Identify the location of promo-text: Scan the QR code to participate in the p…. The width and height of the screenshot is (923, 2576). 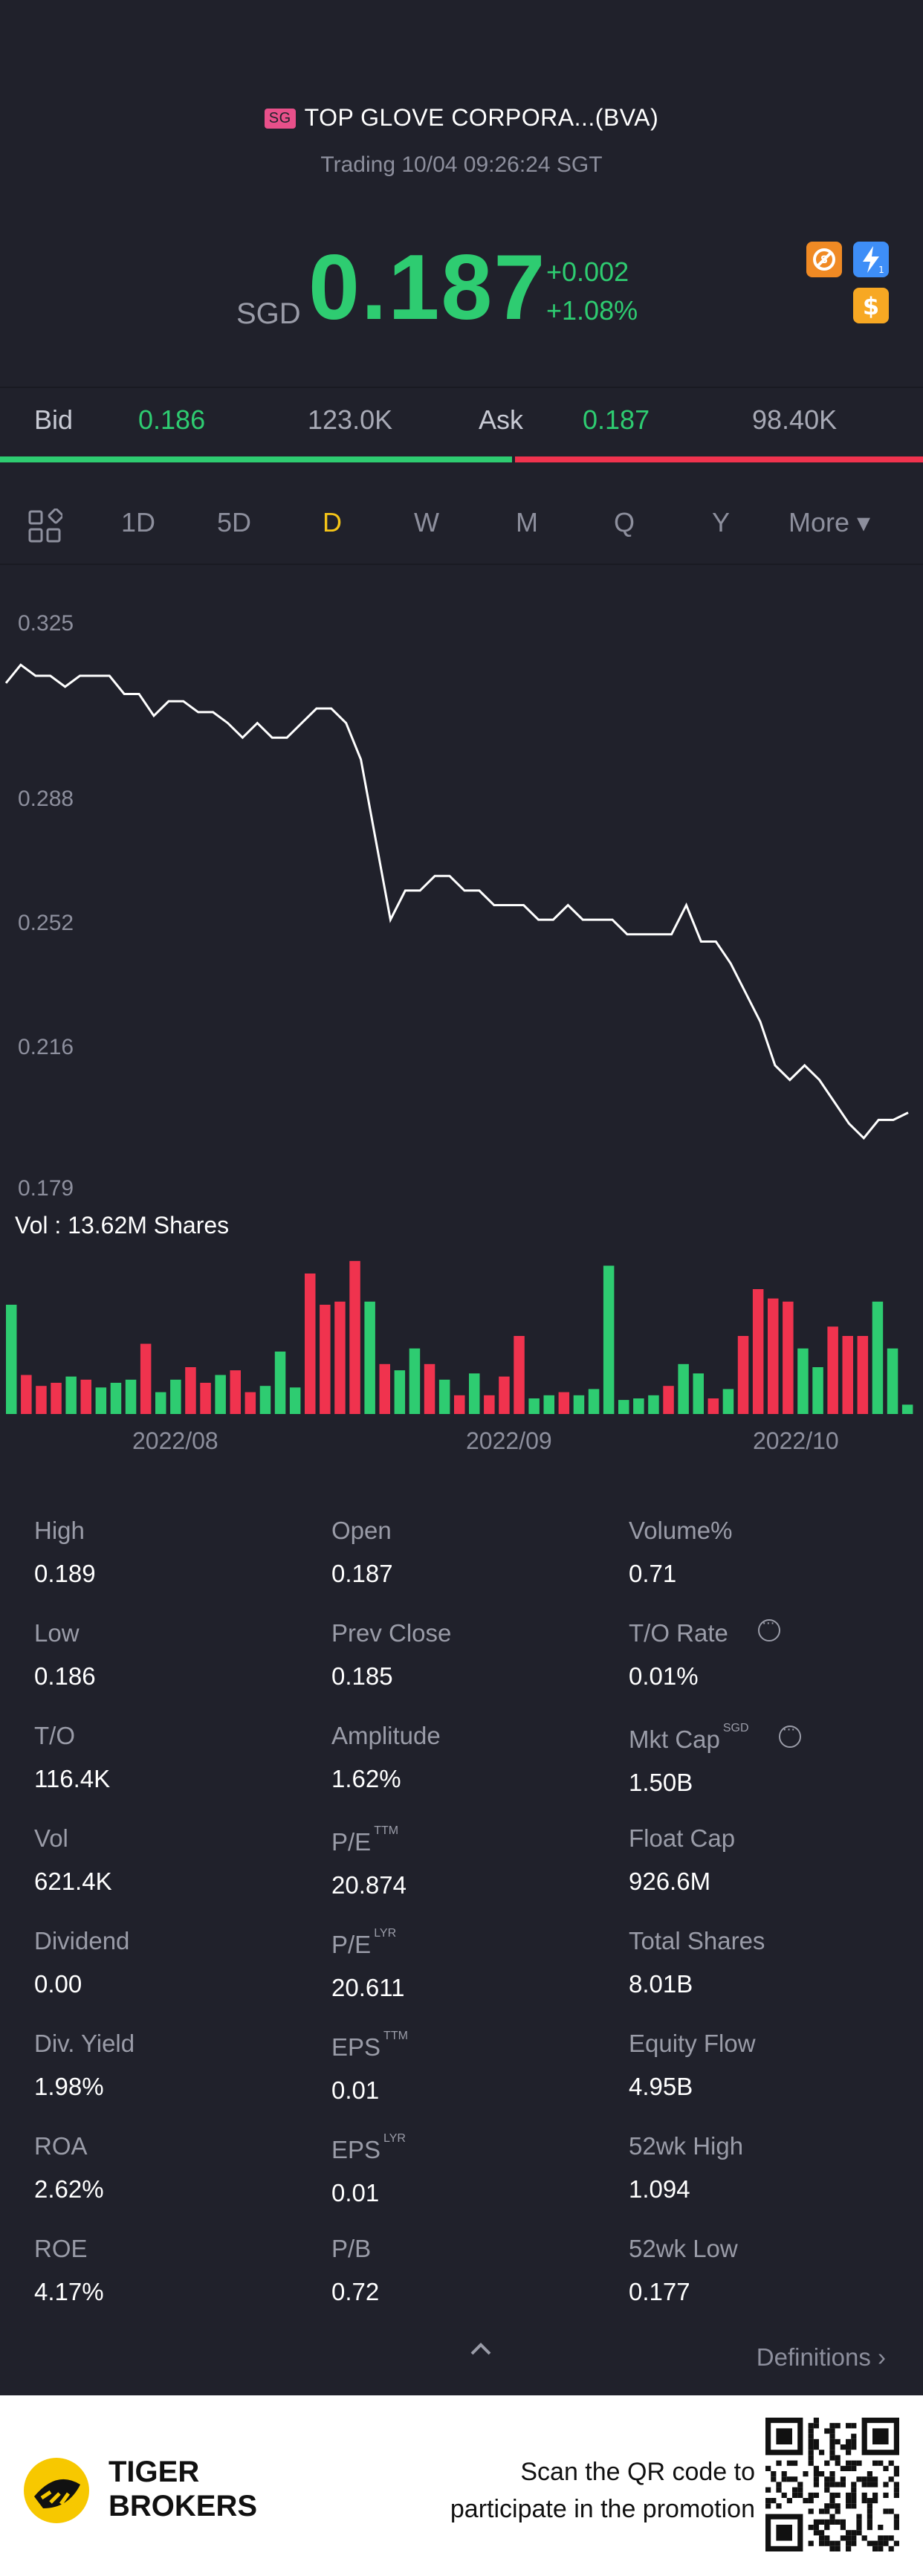
(602, 2490).